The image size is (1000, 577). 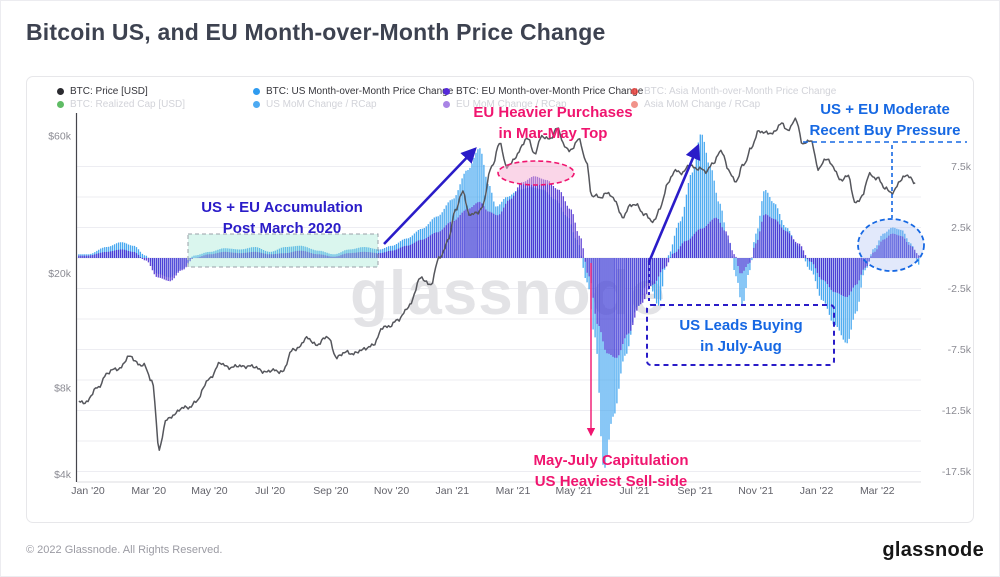 What do you see at coordinates (885, 109) in the screenshot?
I see `annotation-line: US + EU Moderate` at bounding box center [885, 109].